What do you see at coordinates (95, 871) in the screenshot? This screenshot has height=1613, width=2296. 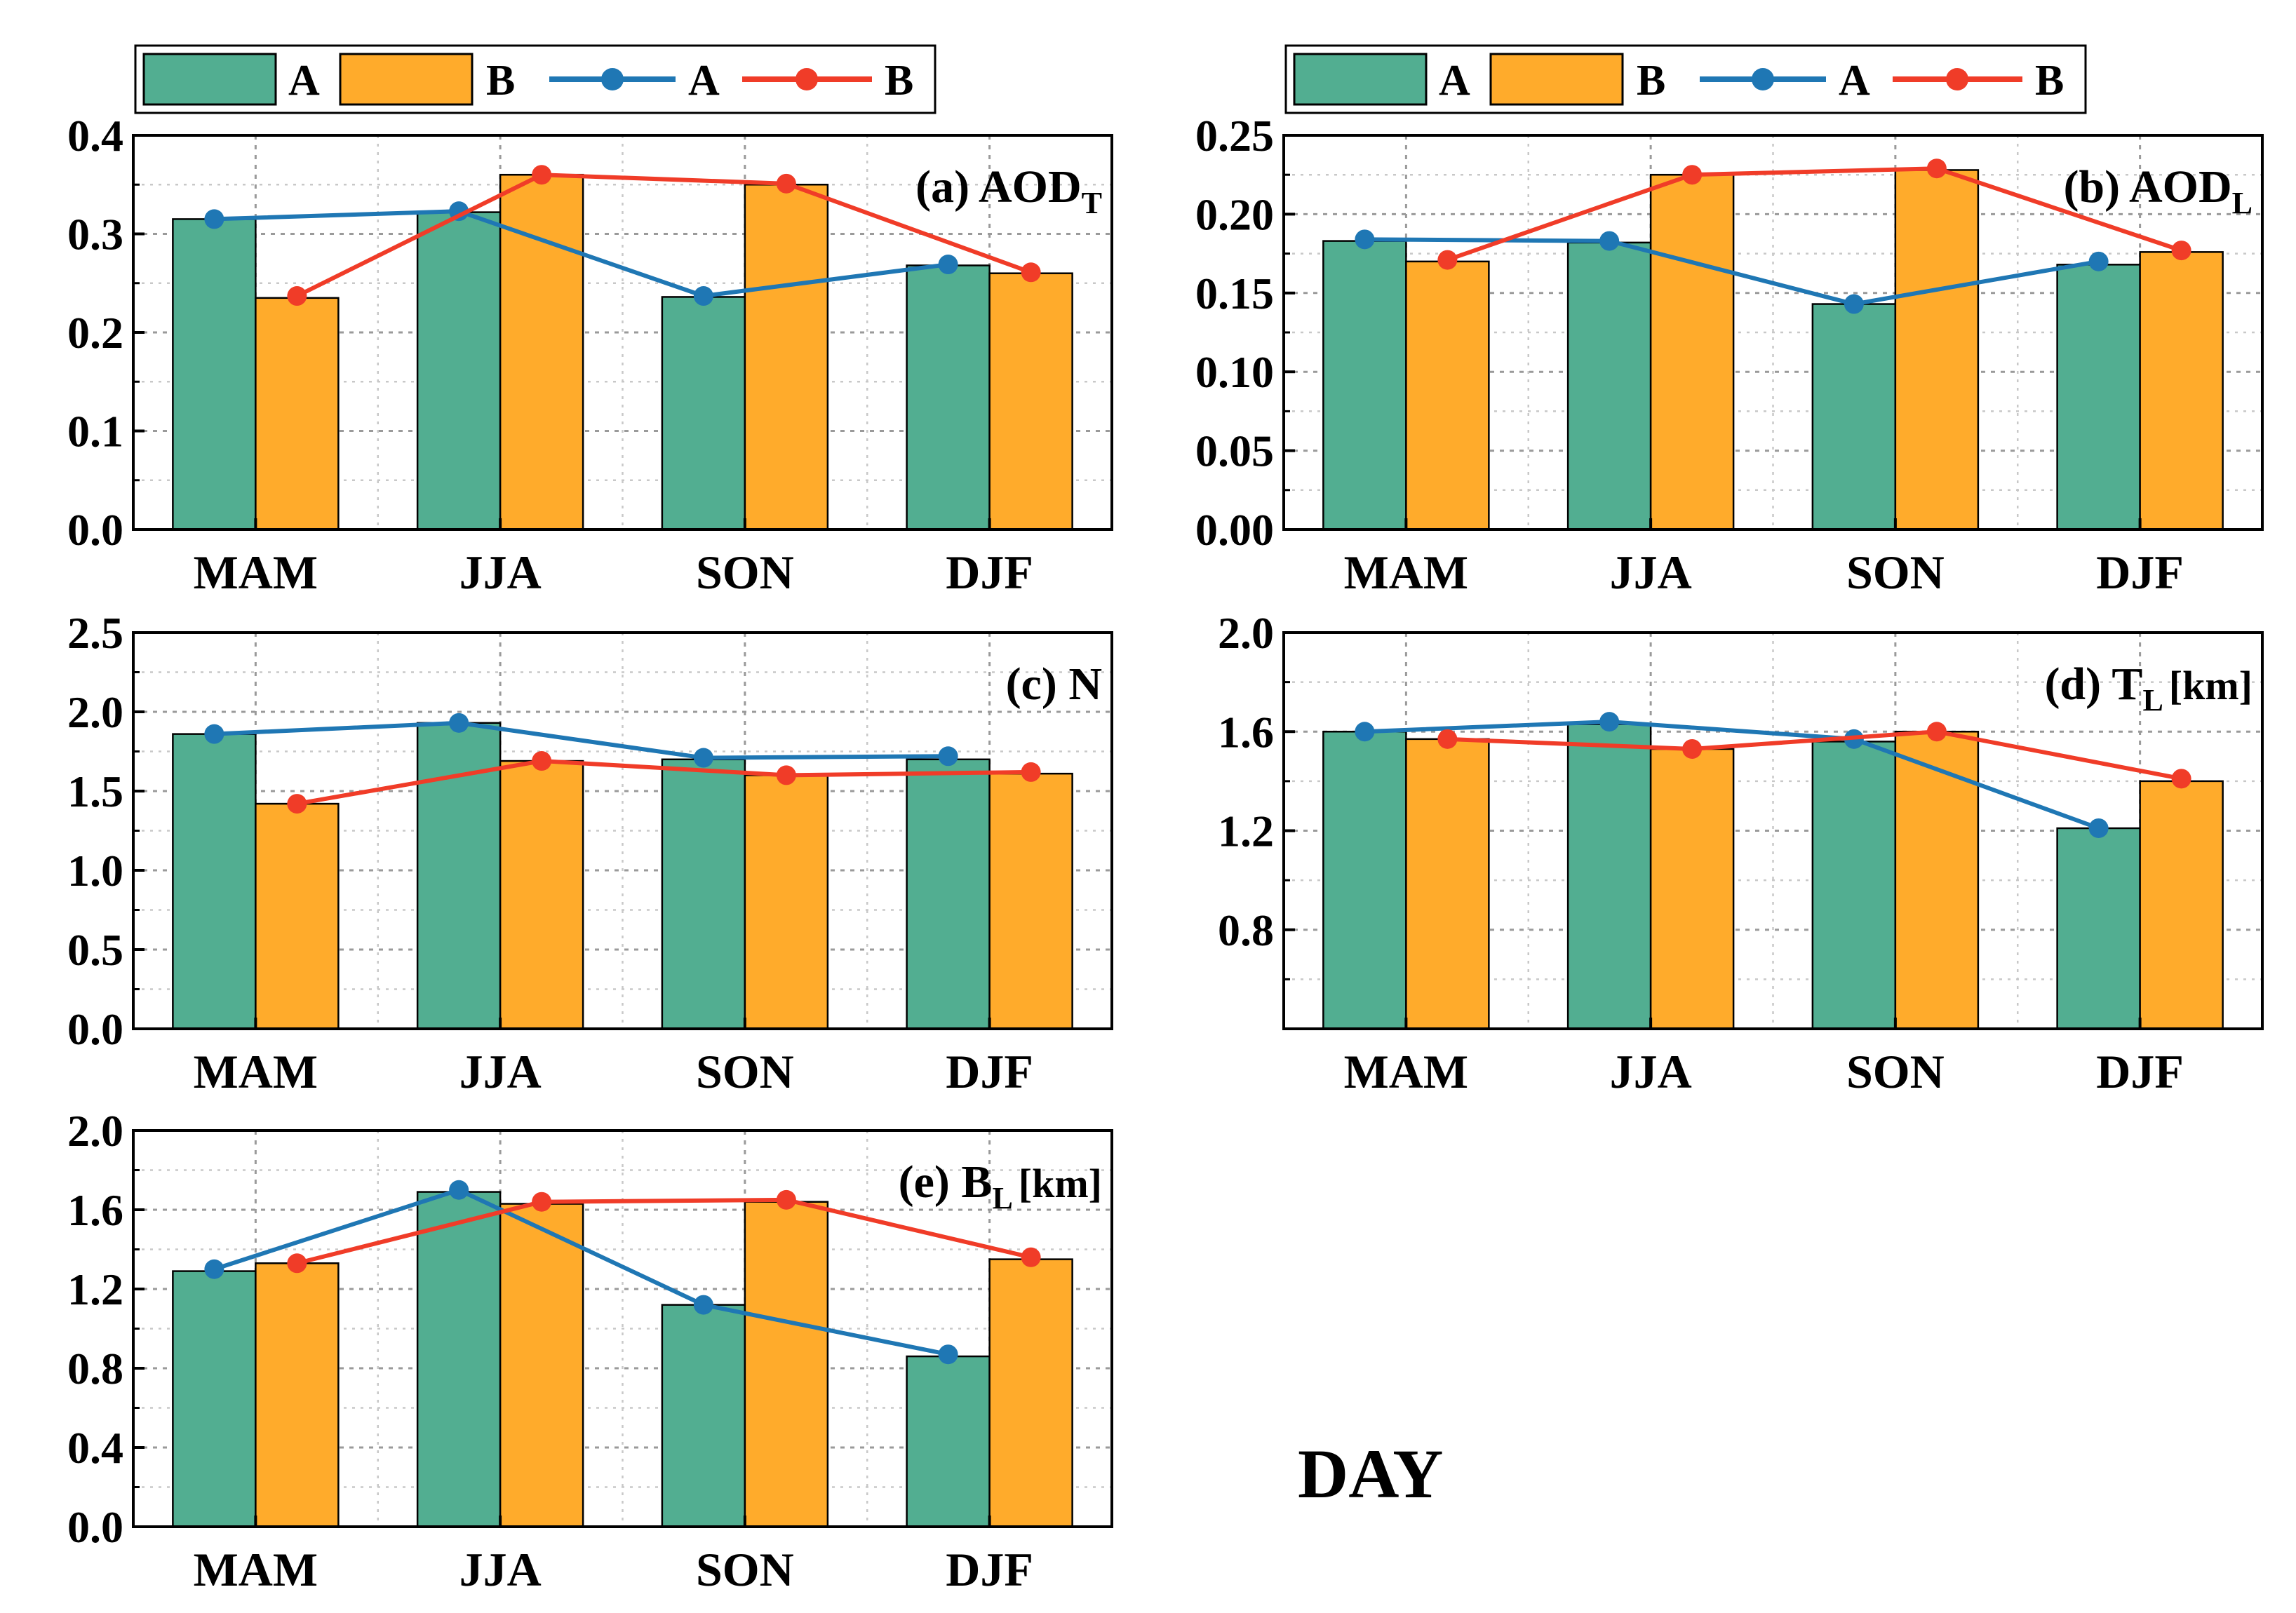 I see `y-tick-label: 1.0` at bounding box center [95, 871].